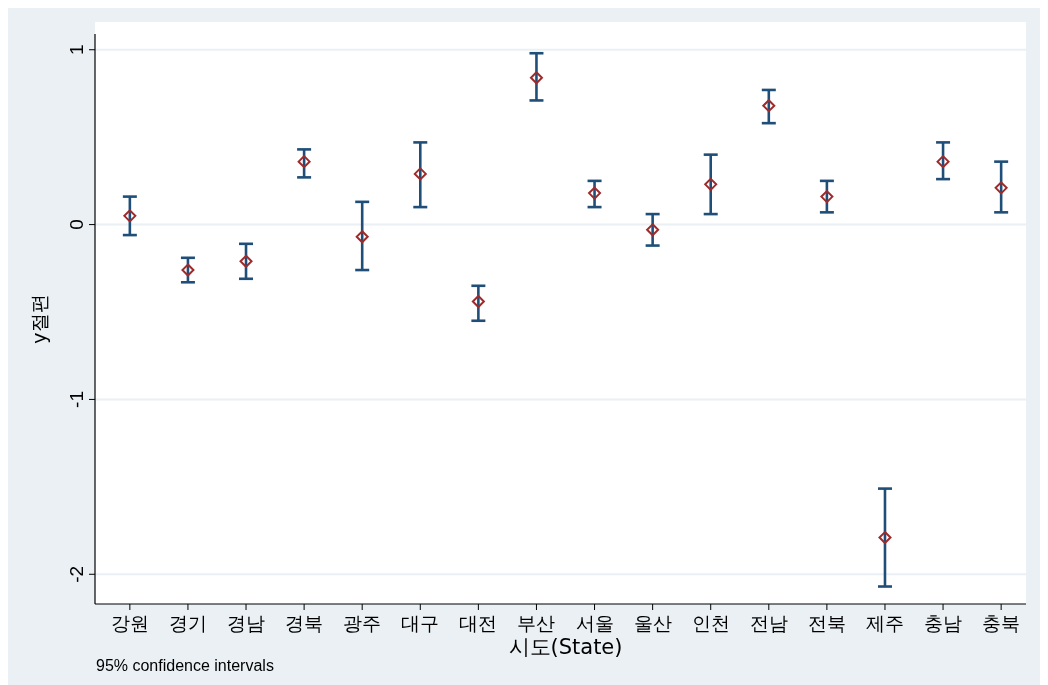 Image resolution: width=1048 pixels, height=685 pixels. Describe the element at coordinates (768, 623) in the screenshot. I see `x-tick-label: 전남` at that location.